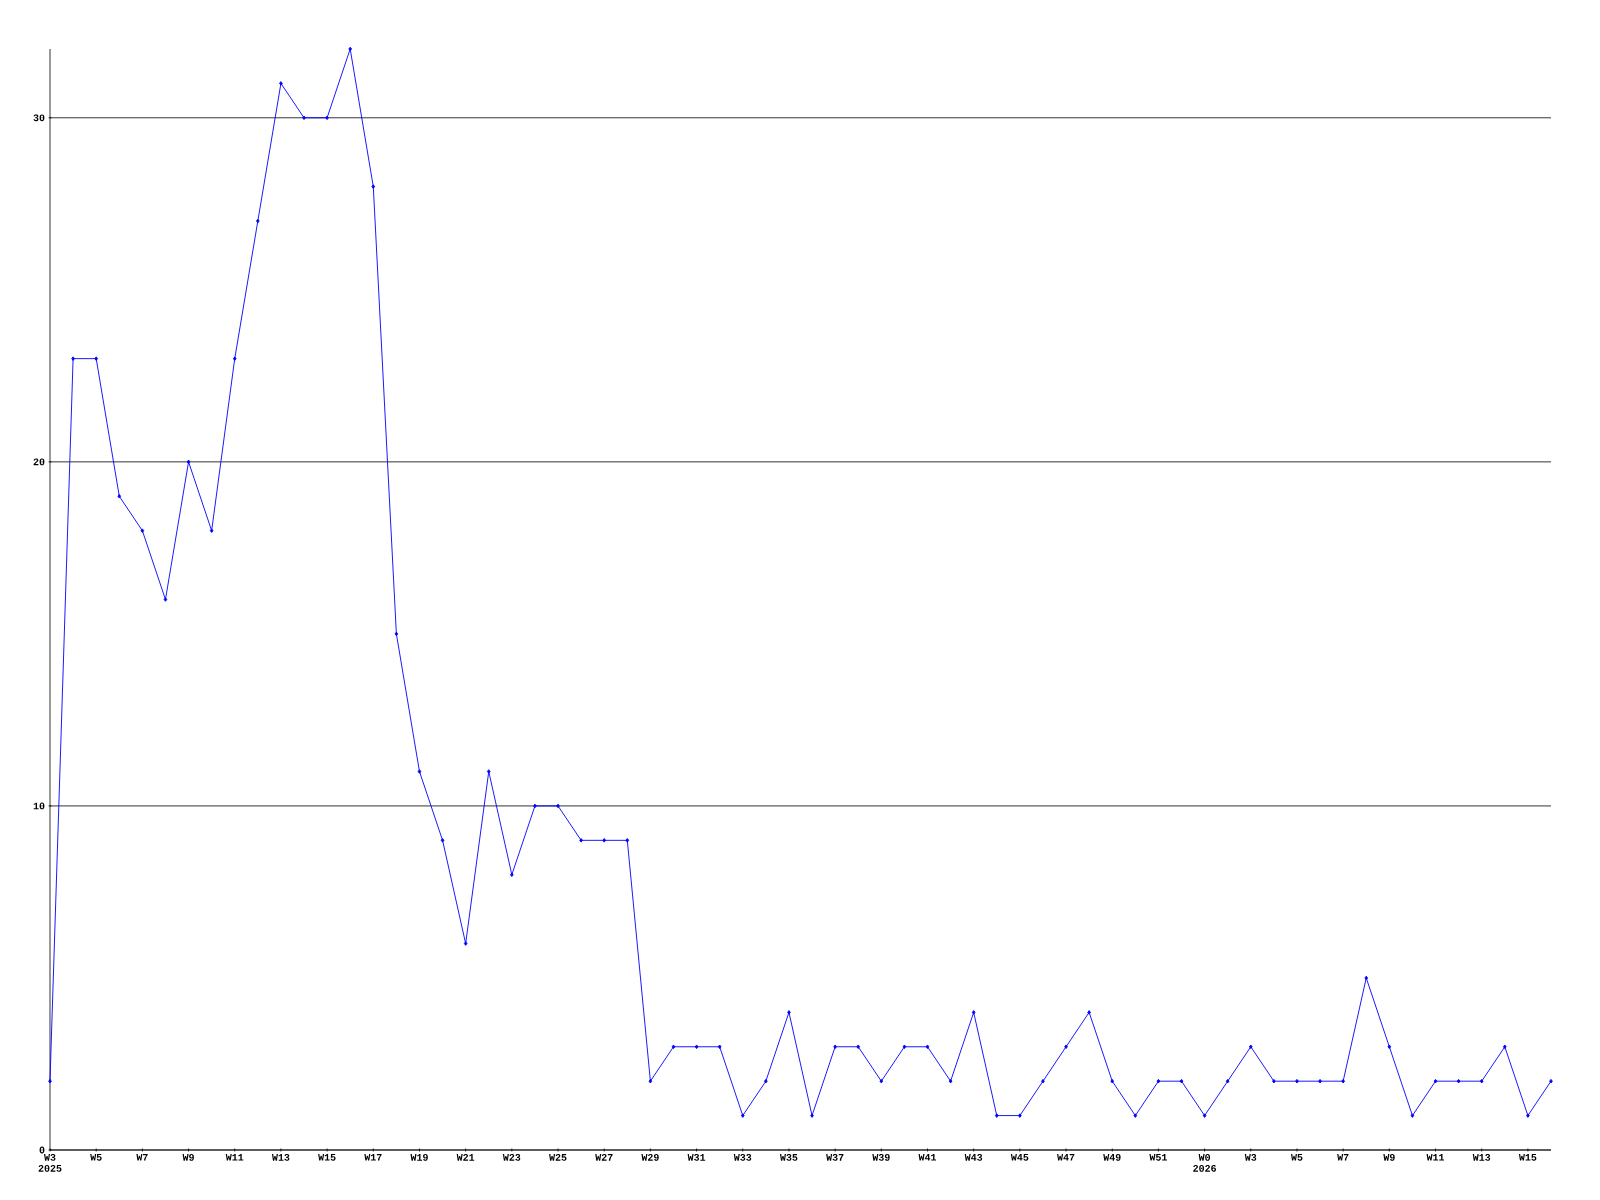 The width and height of the screenshot is (1600, 1200). I want to click on x-tick-label: W49, so click(1112, 1157).